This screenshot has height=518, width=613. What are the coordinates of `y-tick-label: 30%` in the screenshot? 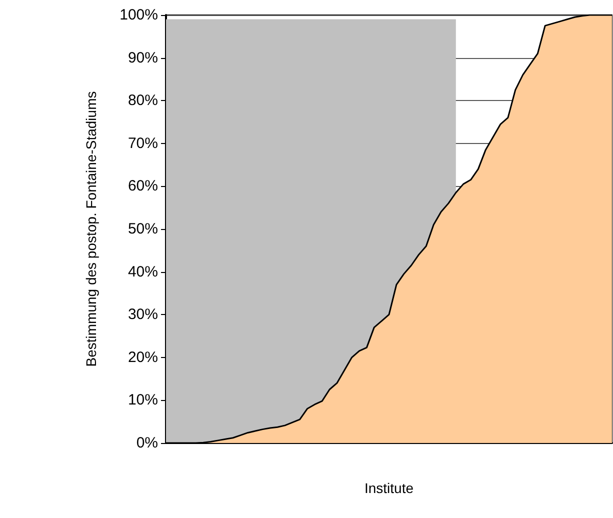 It's located at (143, 315).